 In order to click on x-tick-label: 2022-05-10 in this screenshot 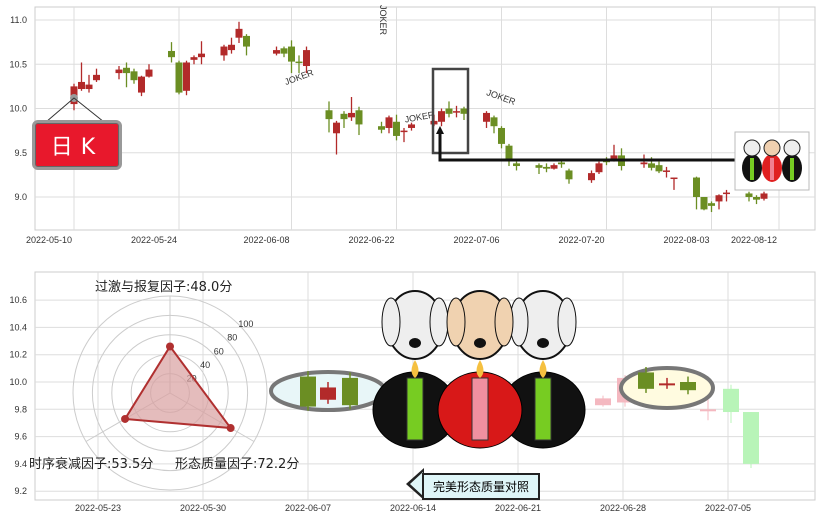, I will do `click(49, 240)`.